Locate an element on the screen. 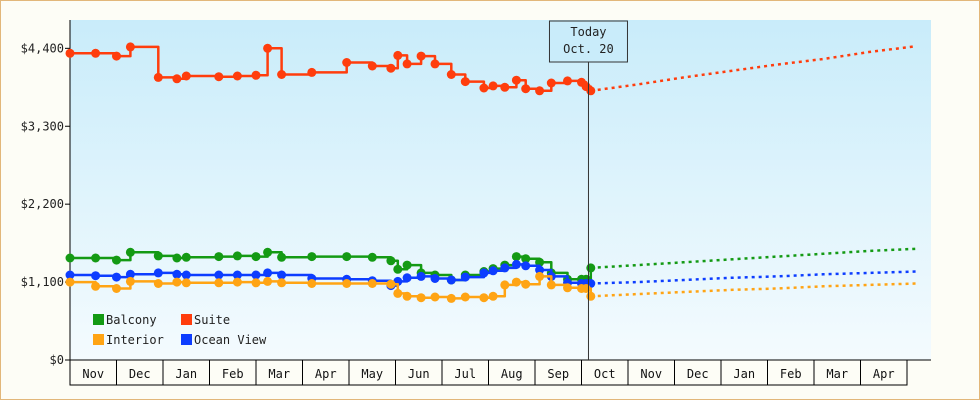 The height and width of the screenshot is (400, 980). today-title: Today is located at coordinates (588, 32).